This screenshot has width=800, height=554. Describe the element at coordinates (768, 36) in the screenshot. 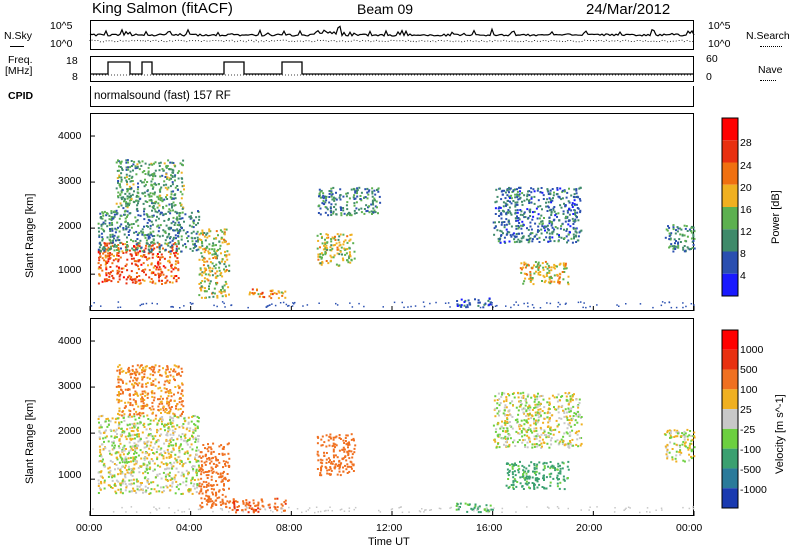

I see `noise-right-label: N.Search` at that location.